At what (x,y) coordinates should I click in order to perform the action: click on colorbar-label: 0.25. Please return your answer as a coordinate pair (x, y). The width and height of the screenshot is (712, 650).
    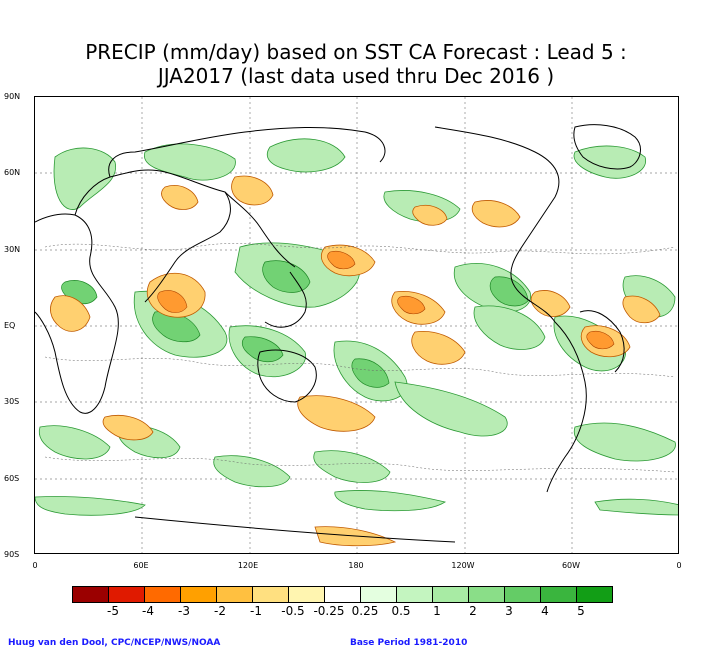
    Looking at the image, I should click on (365, 611).